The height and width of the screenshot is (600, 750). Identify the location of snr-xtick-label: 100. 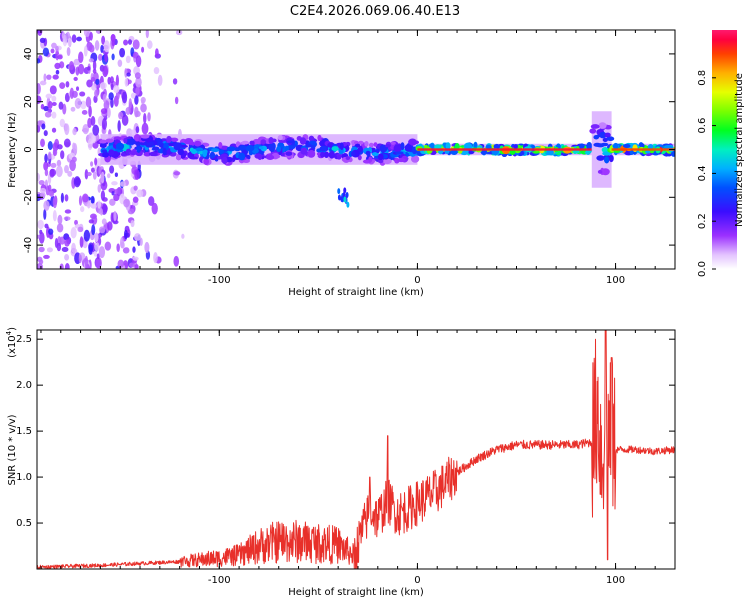
(615, 580).